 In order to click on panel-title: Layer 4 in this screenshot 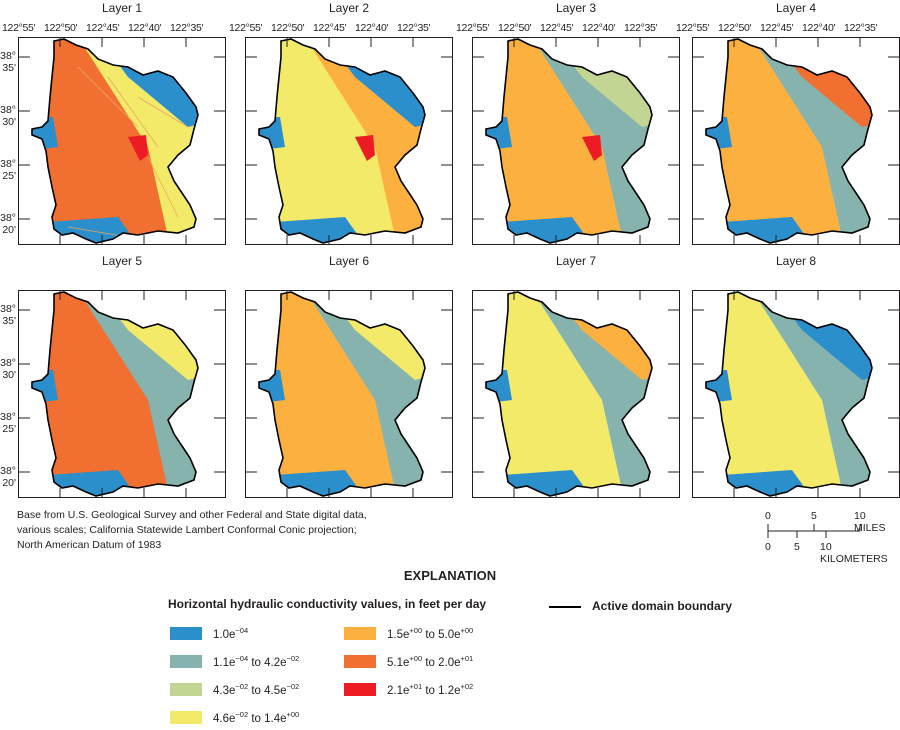, I will do `click(796, 8)`.